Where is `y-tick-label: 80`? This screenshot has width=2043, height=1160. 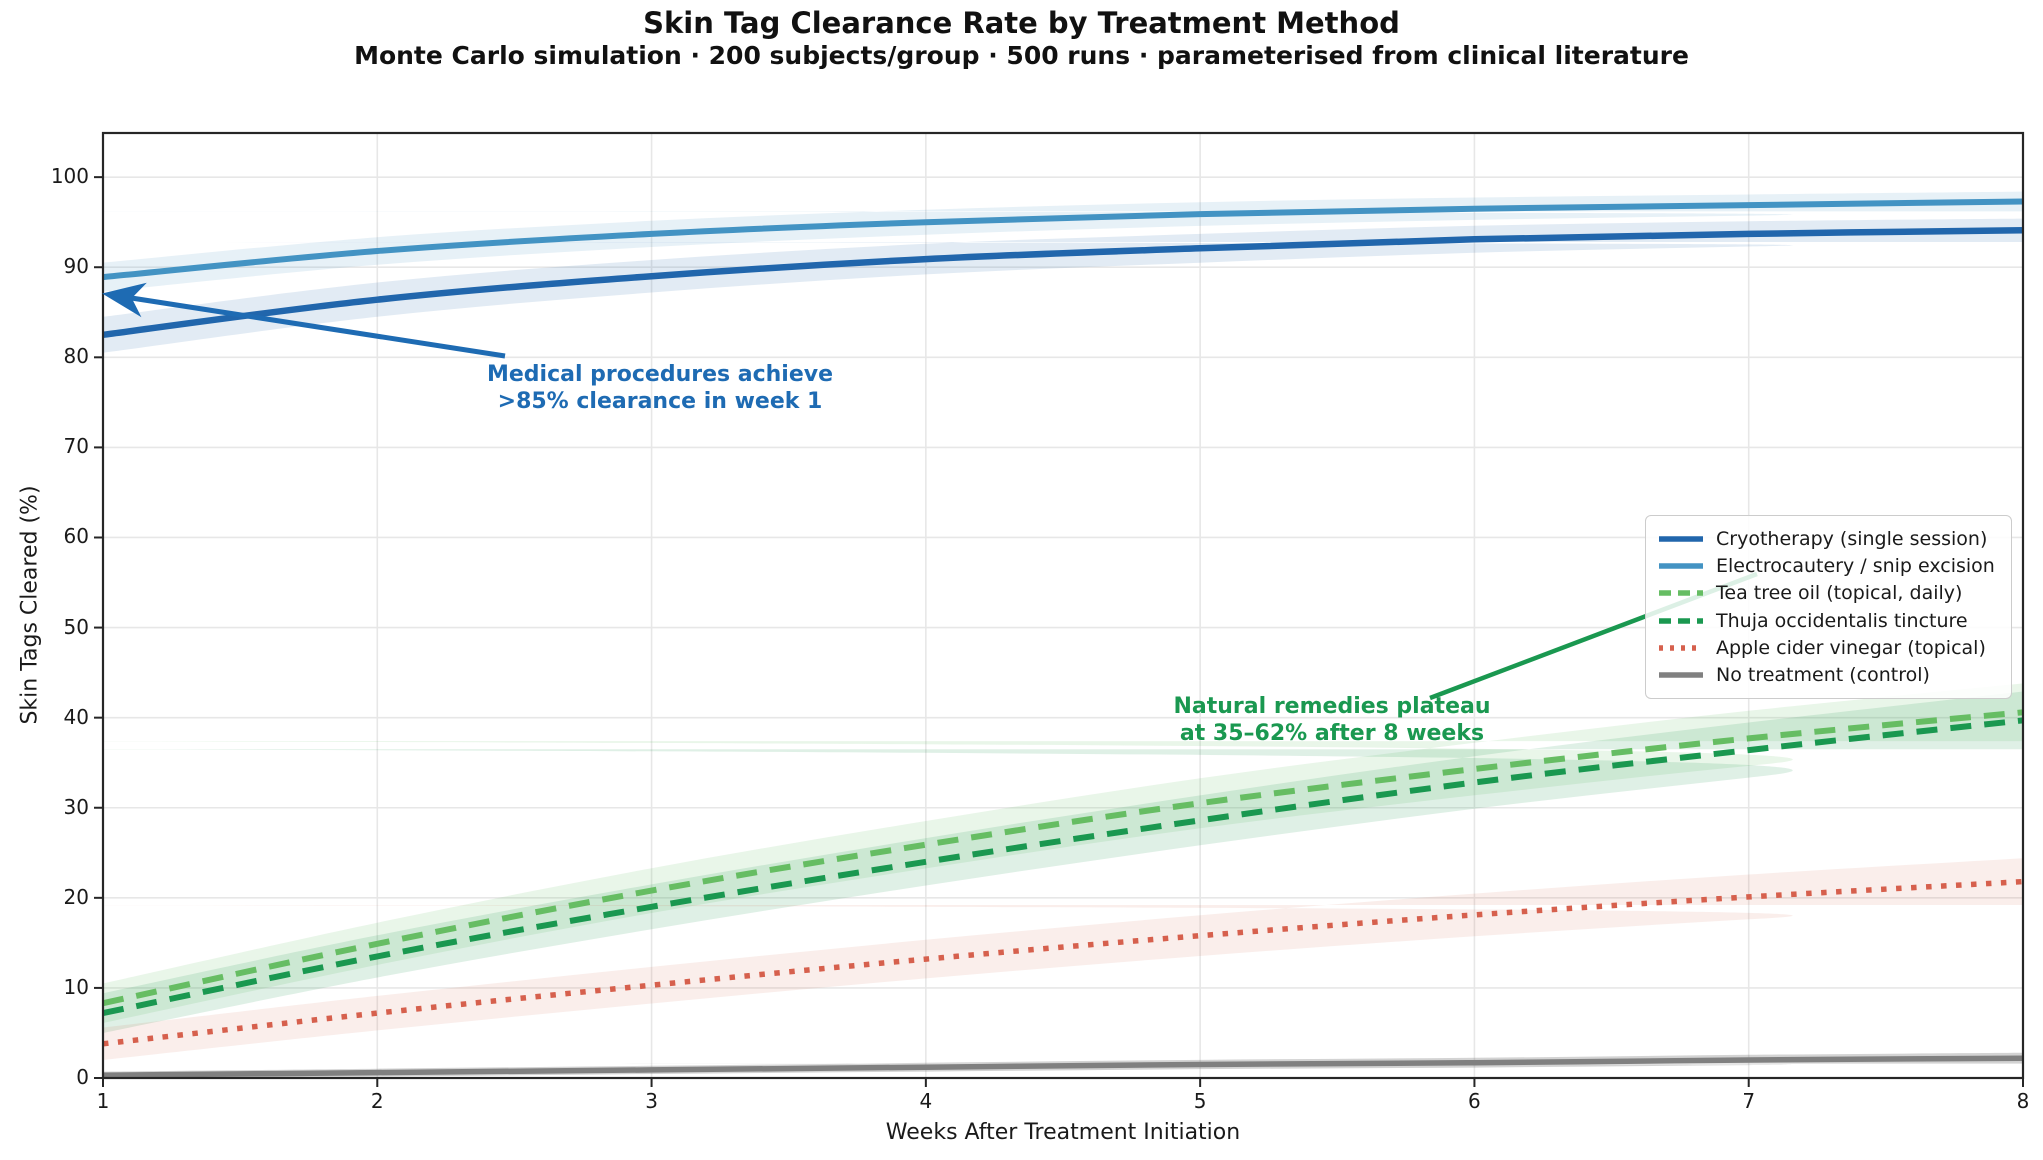
y-tick-label: 80 is located at coordinates (76, 356).